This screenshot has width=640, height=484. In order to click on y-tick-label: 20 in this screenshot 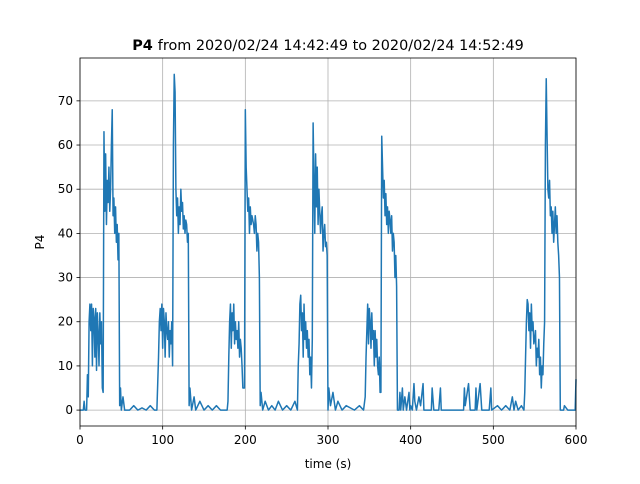, I will do `click(65, 322)`.